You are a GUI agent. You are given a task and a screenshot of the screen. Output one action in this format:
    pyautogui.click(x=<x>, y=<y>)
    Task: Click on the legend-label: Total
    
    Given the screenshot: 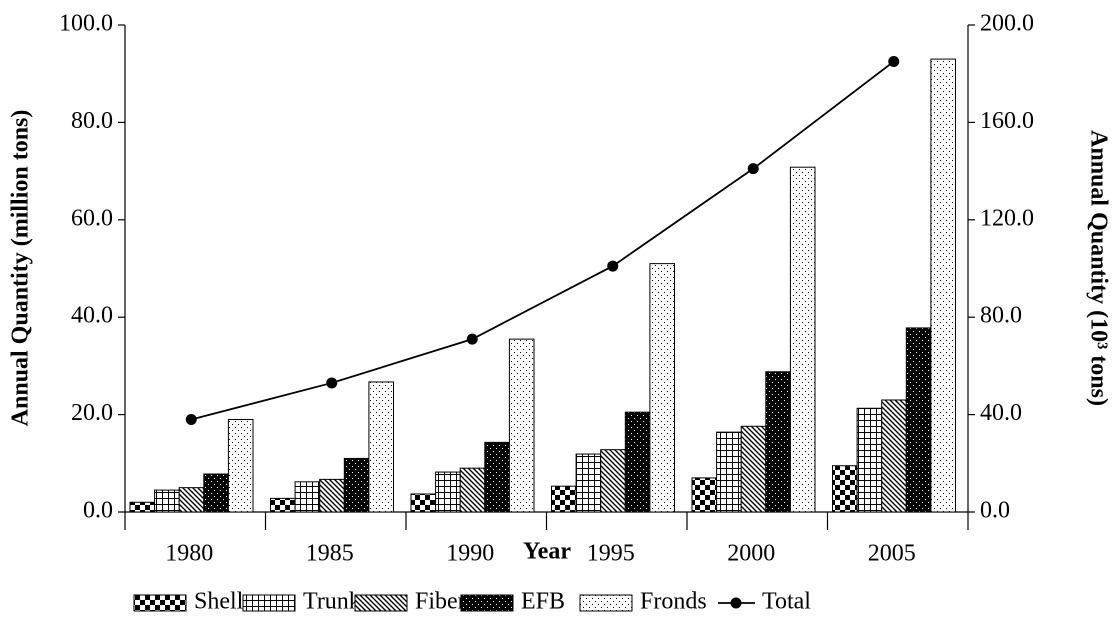 What is the action you would take?
    pyautogui.click(x=786, y=602)
    